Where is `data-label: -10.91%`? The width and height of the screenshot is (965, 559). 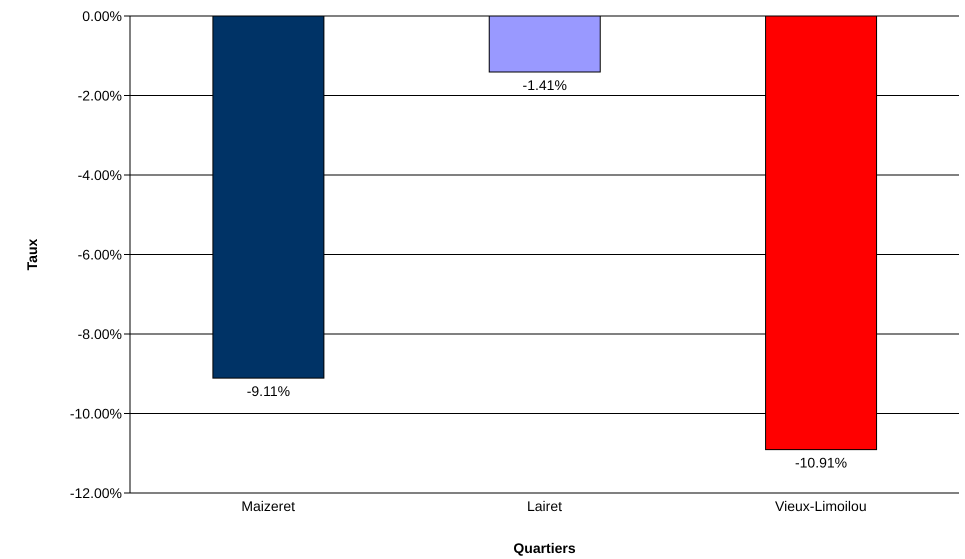
data-label: -10.91% is located at coordinates (821, 462).